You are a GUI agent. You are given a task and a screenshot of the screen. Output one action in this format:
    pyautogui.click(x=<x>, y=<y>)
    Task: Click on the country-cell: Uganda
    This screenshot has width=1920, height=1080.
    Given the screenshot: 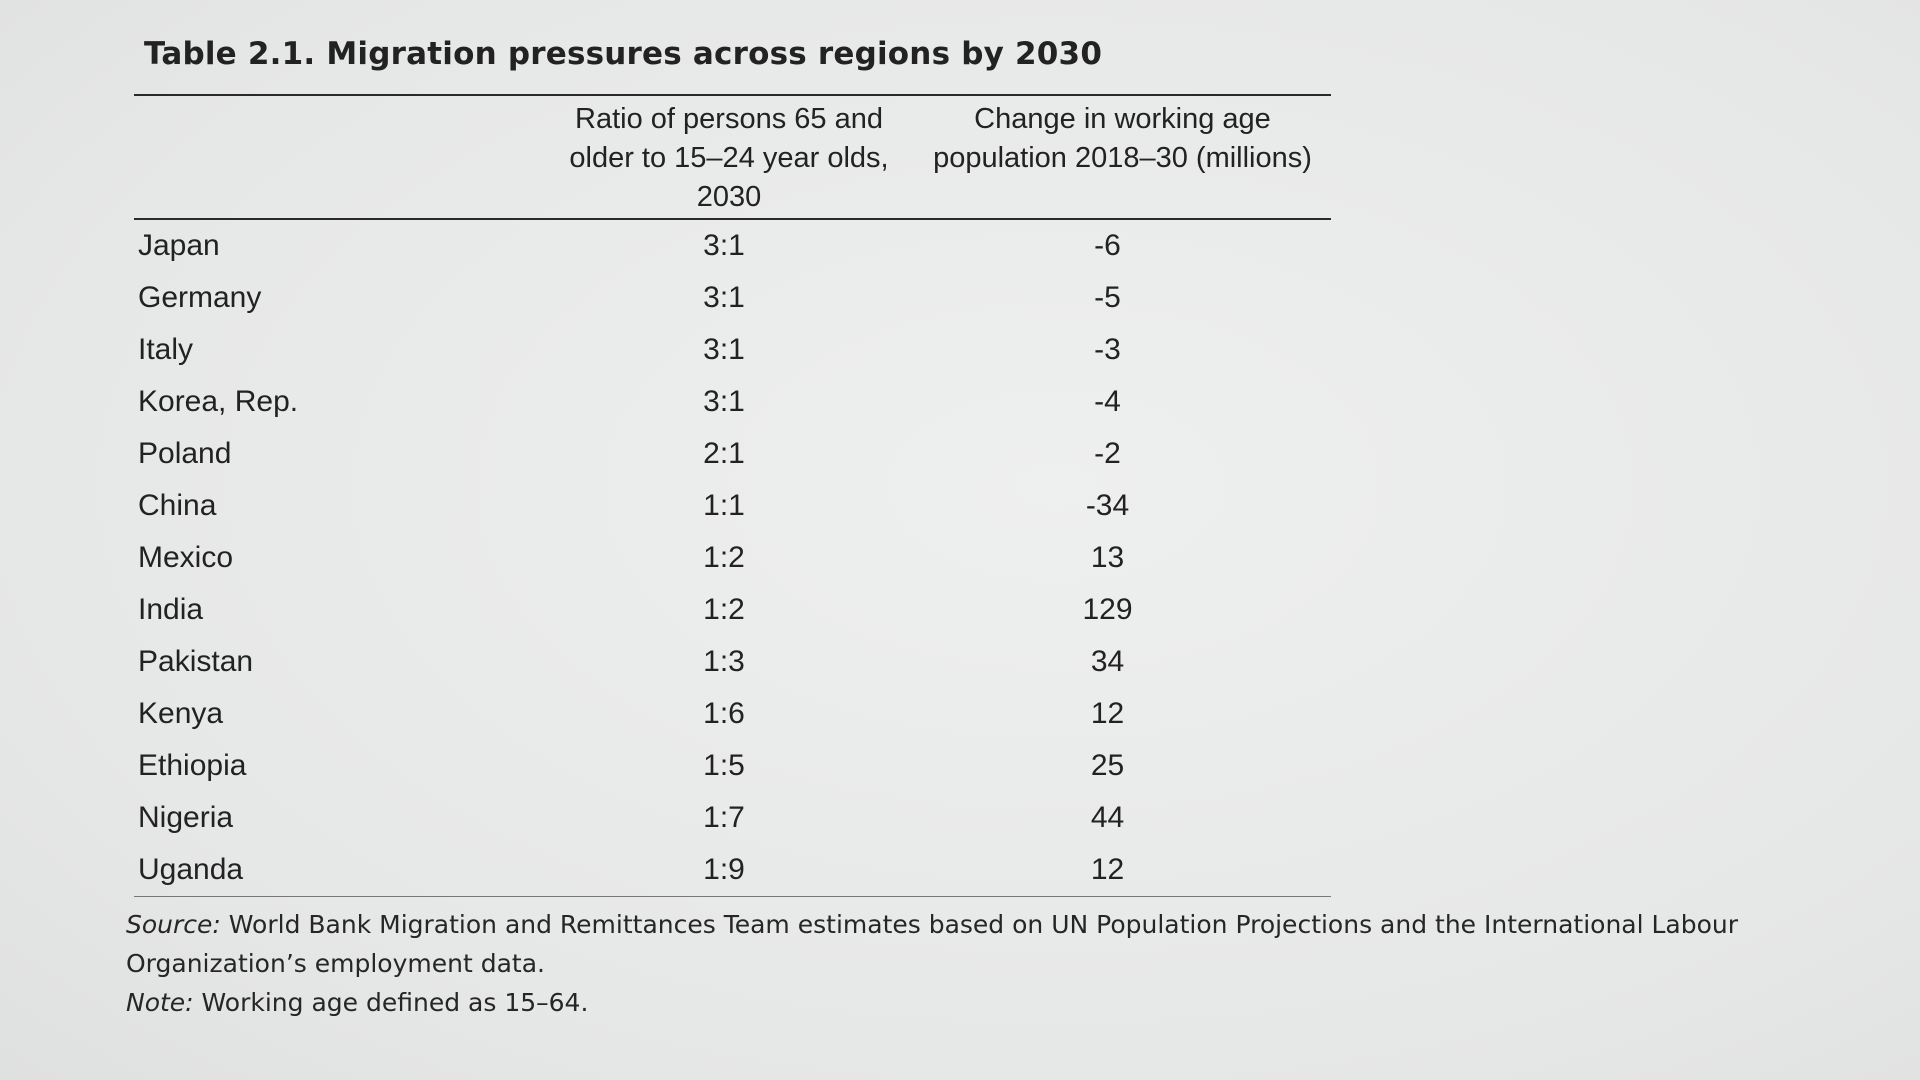 What is the action you would take?
    pyautogui.click(x=339, y=870)
    